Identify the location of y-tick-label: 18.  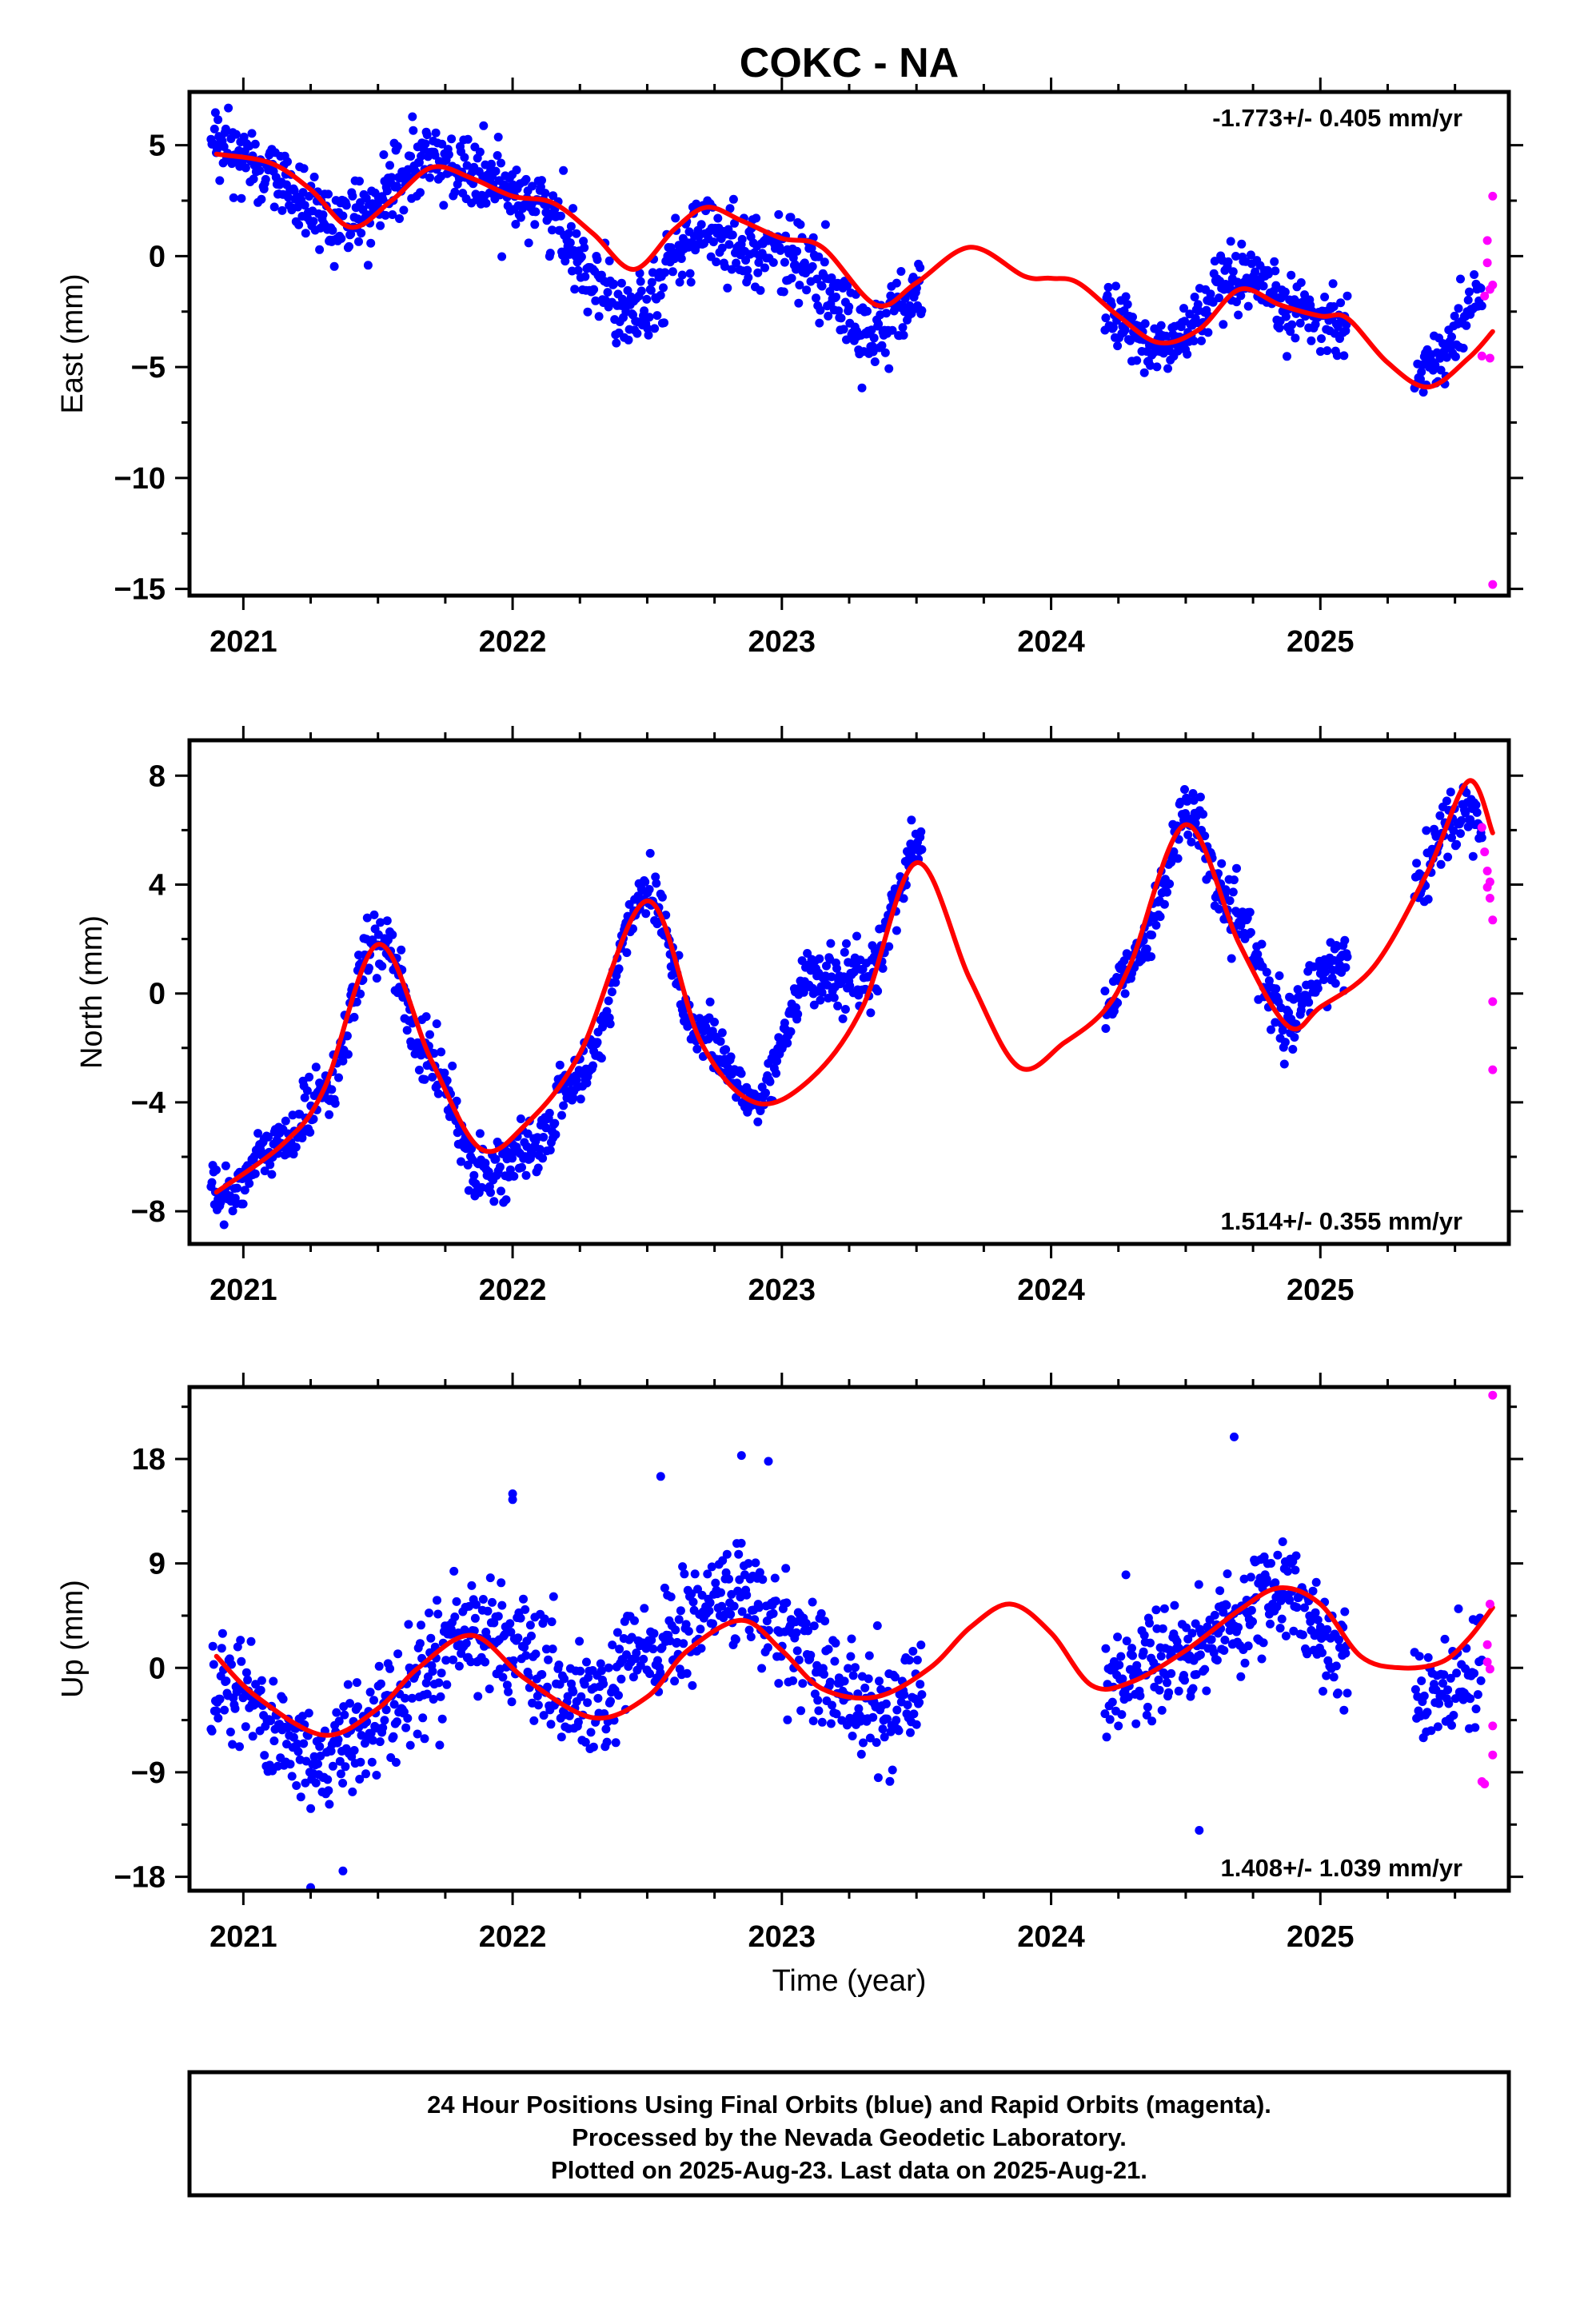
(149, 1460).